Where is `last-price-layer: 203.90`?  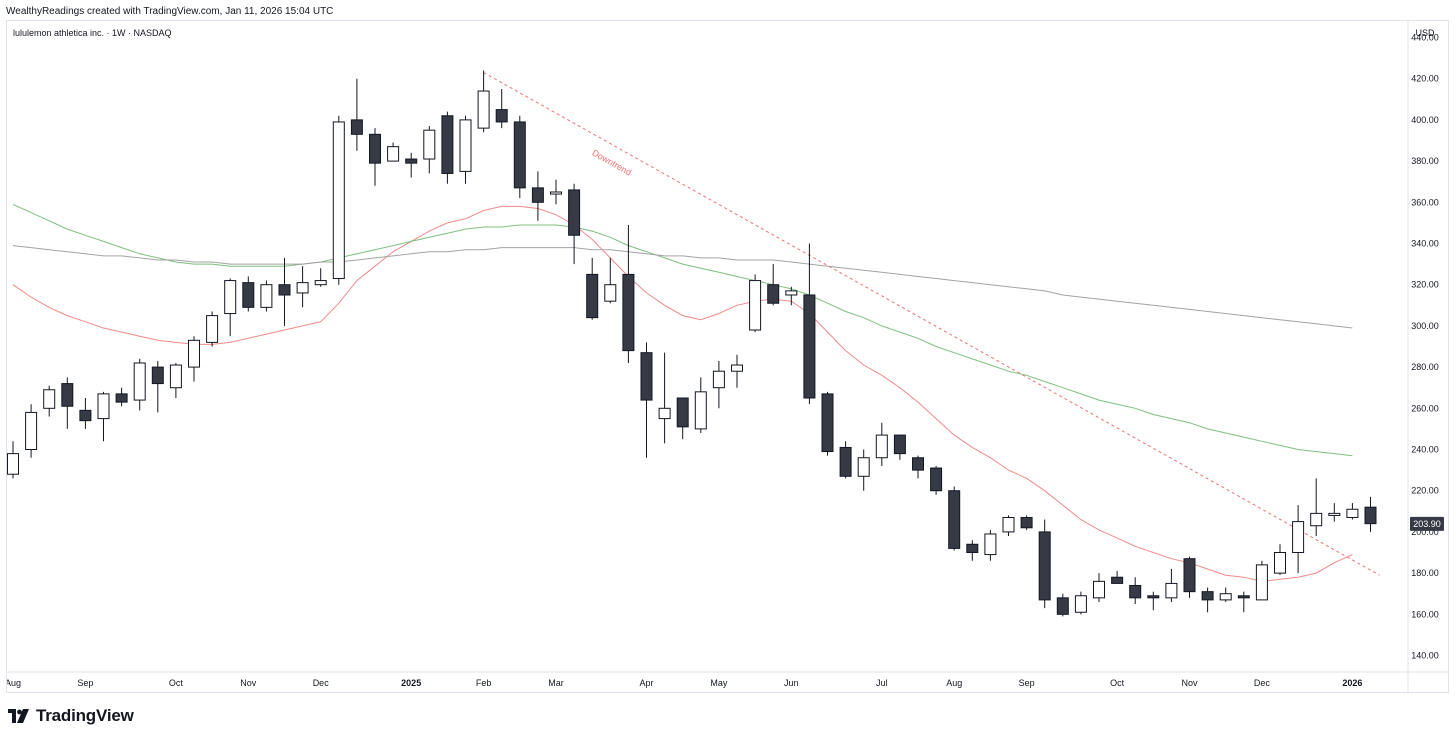 last-price-layer: 203.90 is located at coordinates (1427, 523).